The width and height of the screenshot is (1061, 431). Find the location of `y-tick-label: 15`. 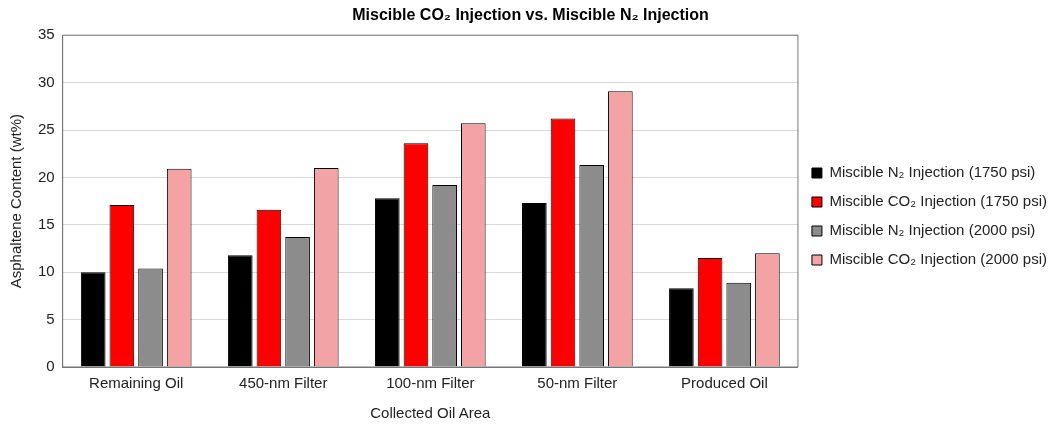

y-tick-label: 15 is located at coordinates (46, 223).